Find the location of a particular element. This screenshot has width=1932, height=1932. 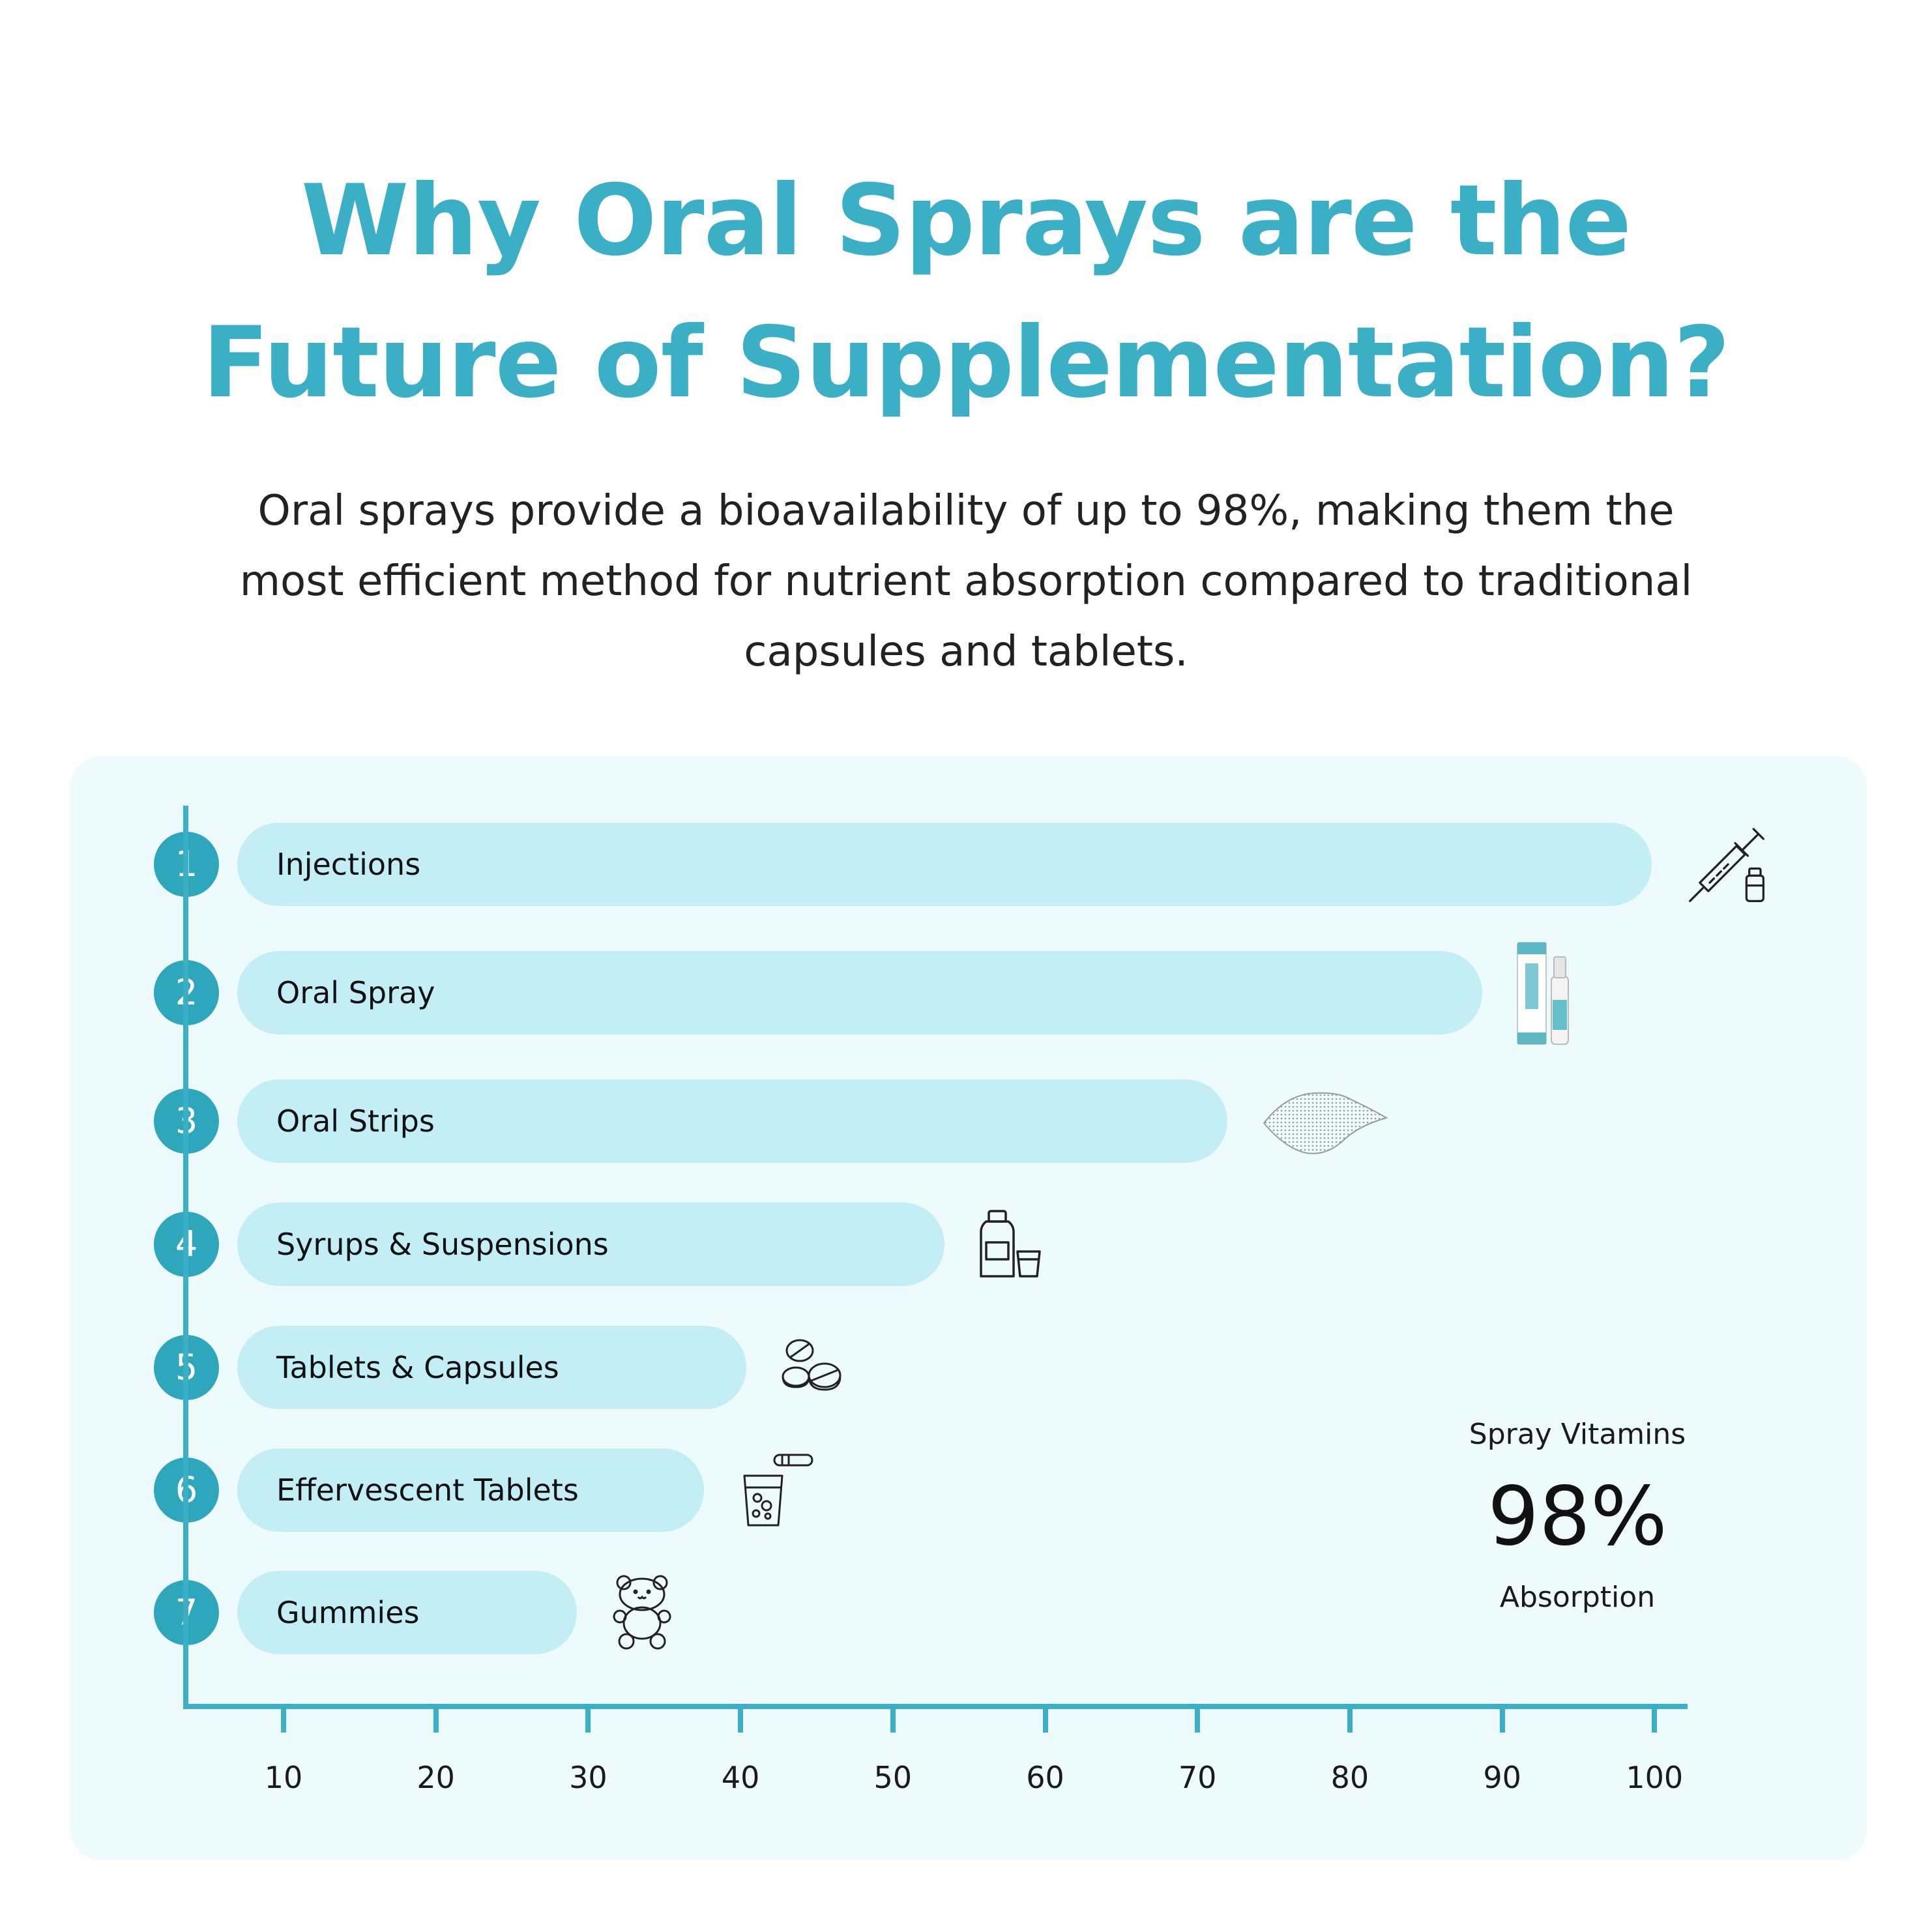

title-line-2: Future of Supplementation? is located at coordinates (966, 363).